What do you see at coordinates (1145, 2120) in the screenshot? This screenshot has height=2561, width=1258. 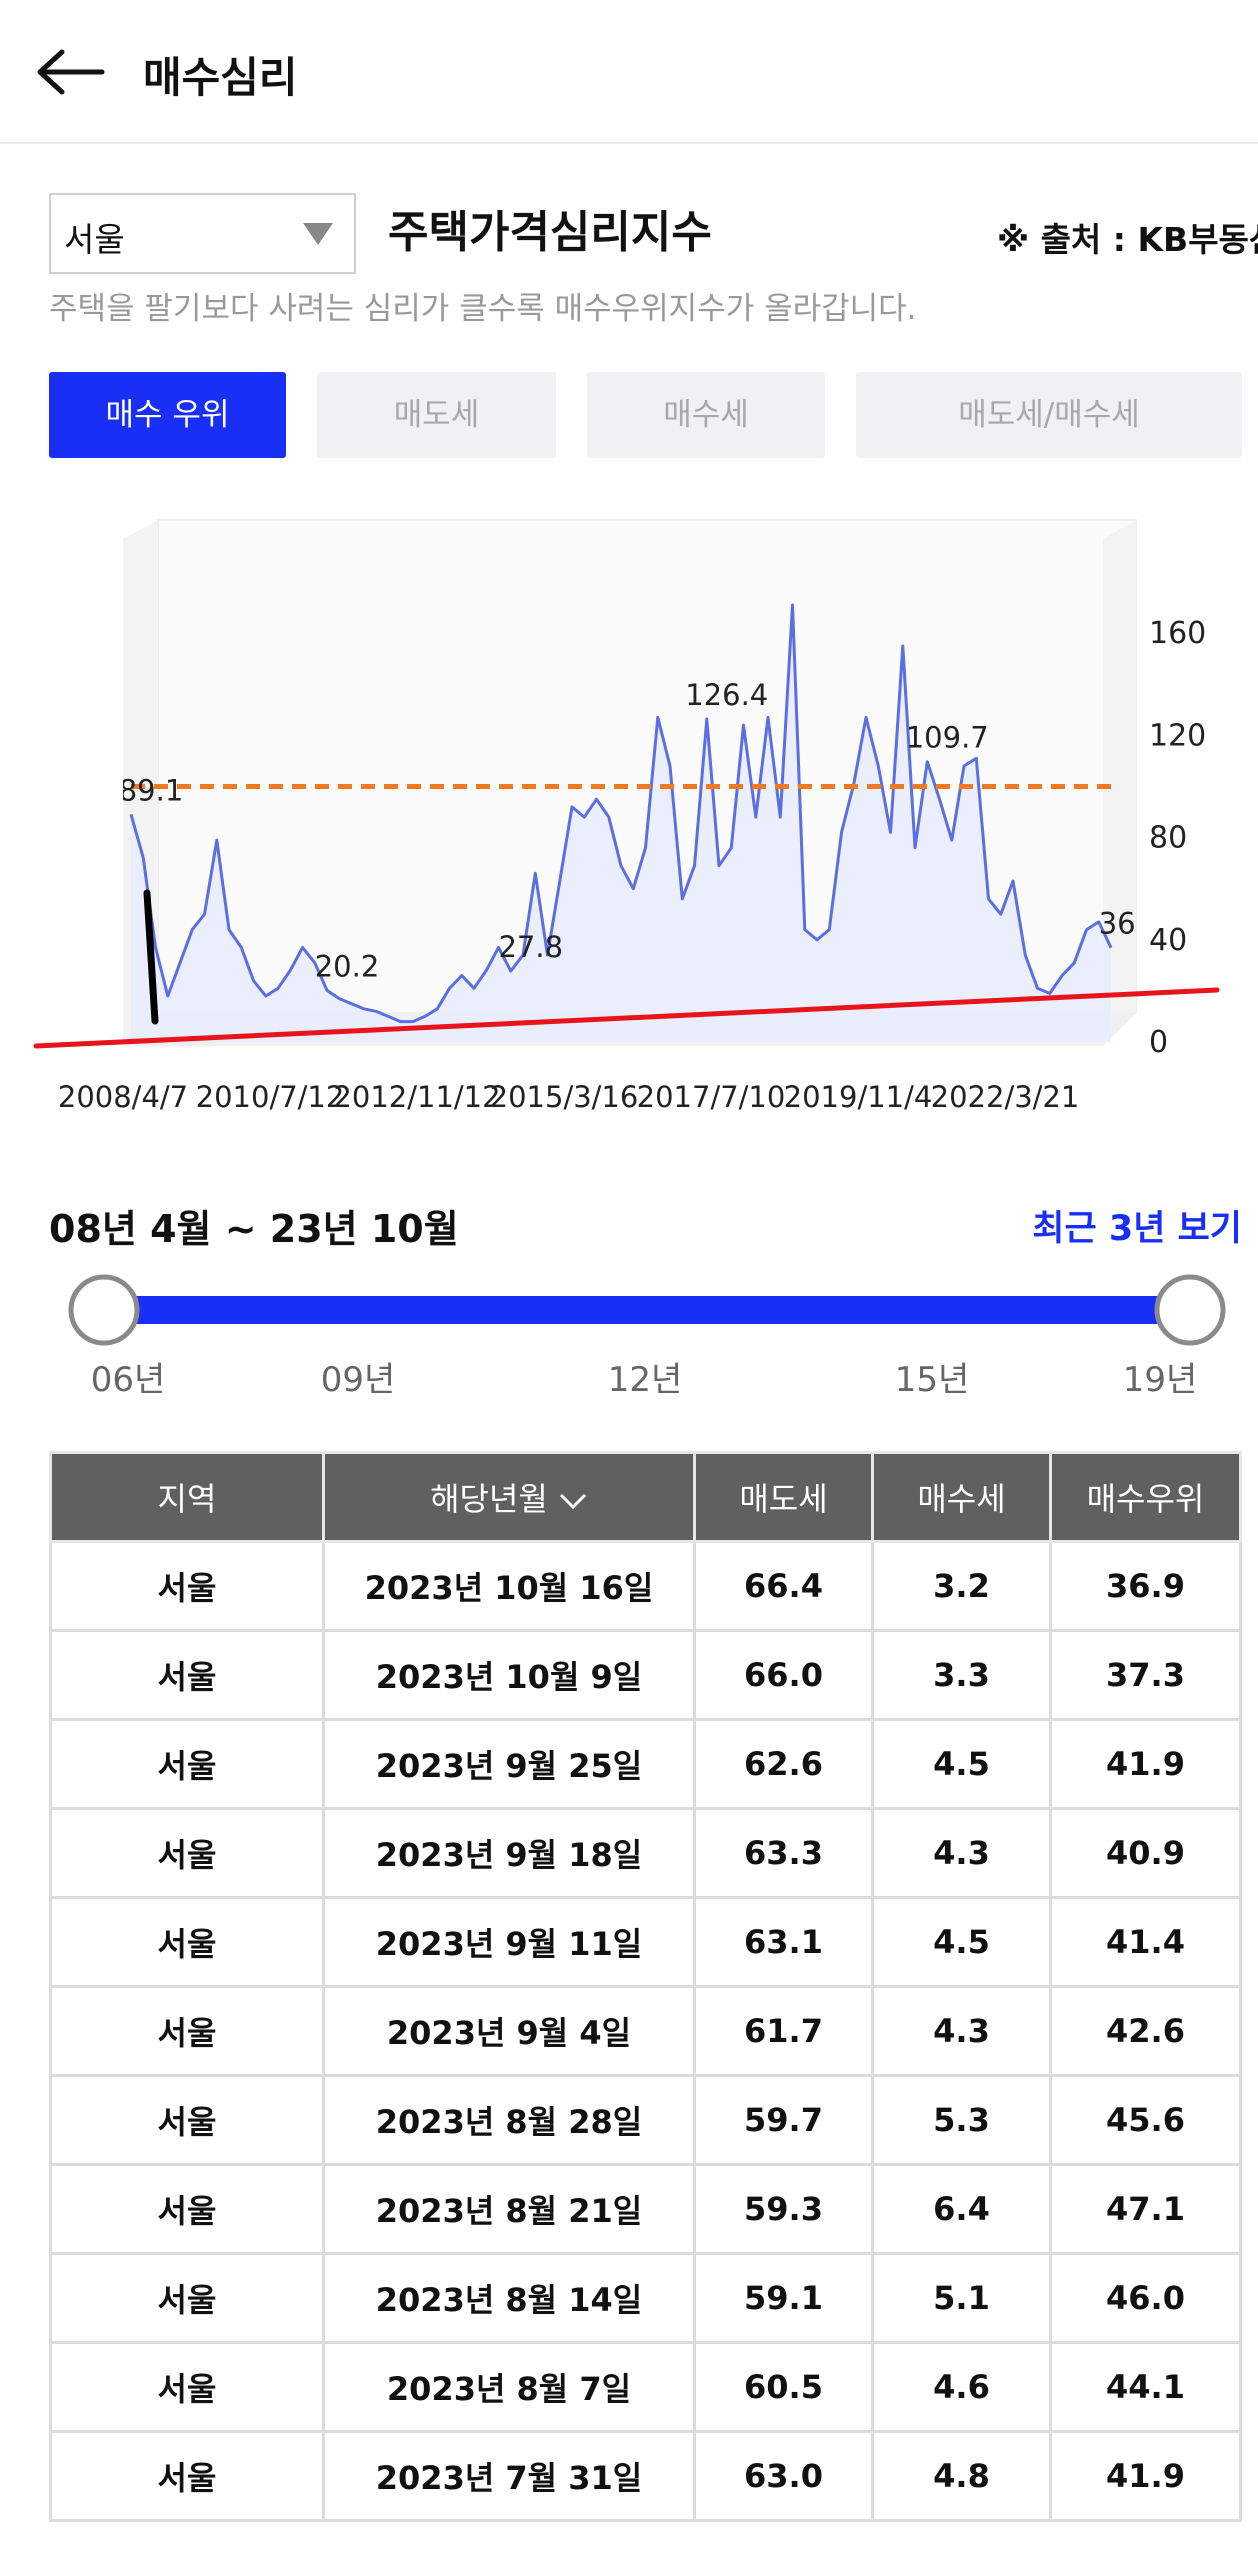 I see `table-cell: 45.6` at bounding box center [1145, 2120].